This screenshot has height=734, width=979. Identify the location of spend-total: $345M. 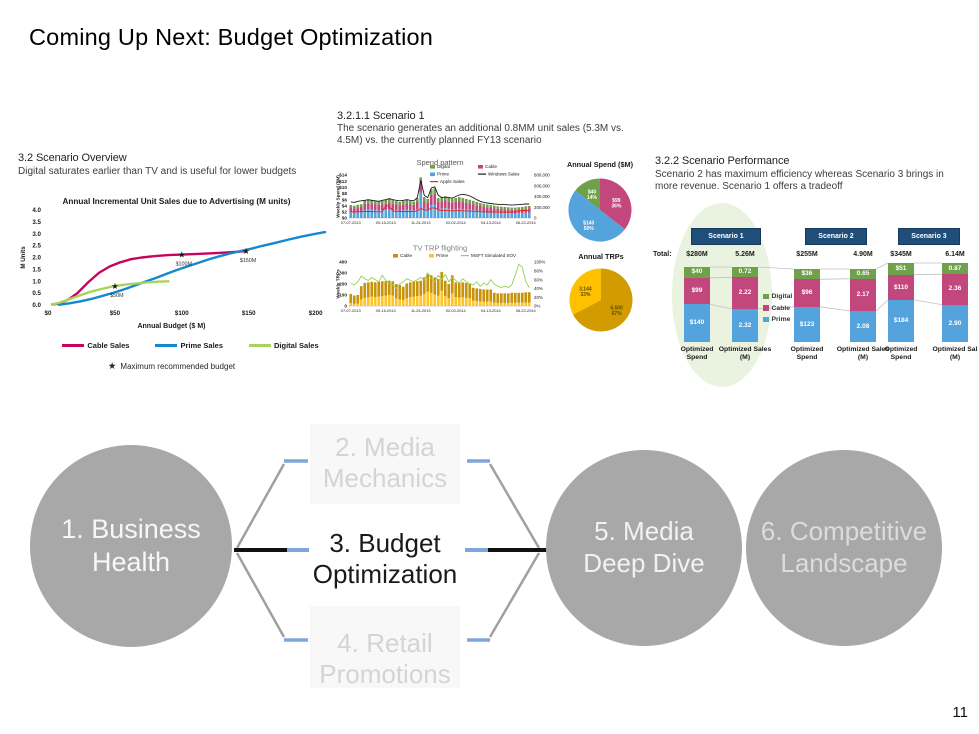
(901, 254).